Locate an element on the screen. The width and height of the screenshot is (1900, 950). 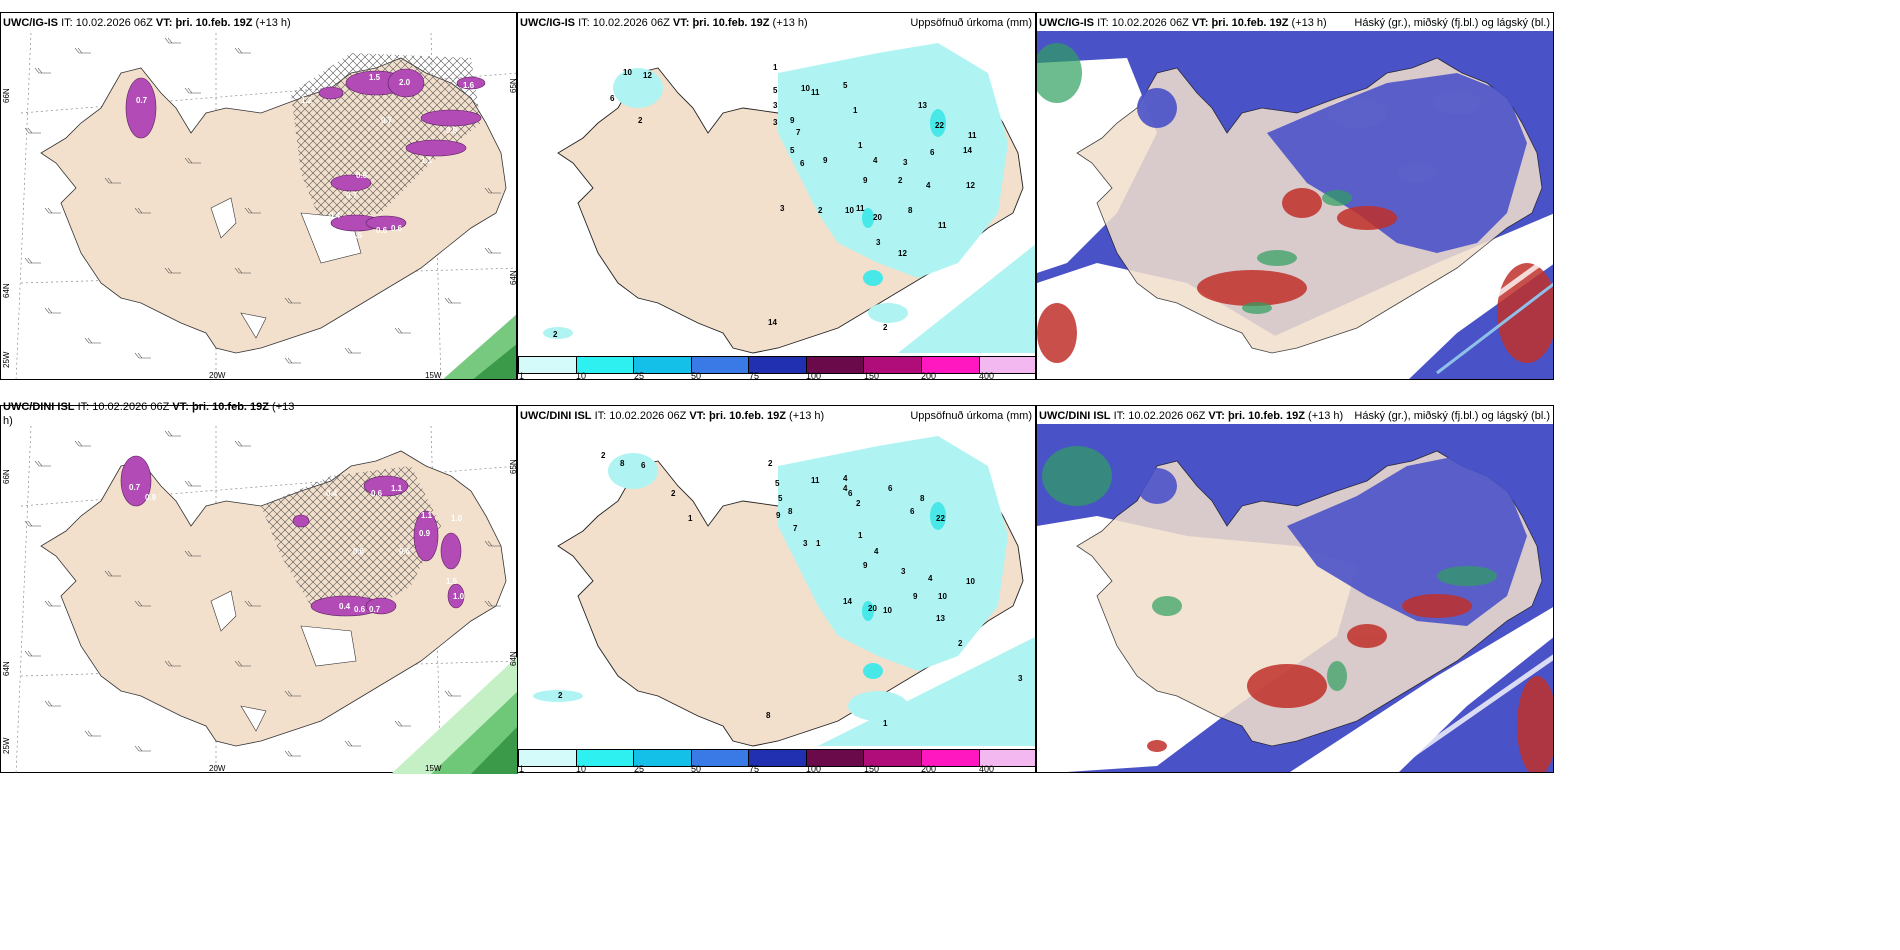
lon-label: 15W is located at coordinates (433, 375).